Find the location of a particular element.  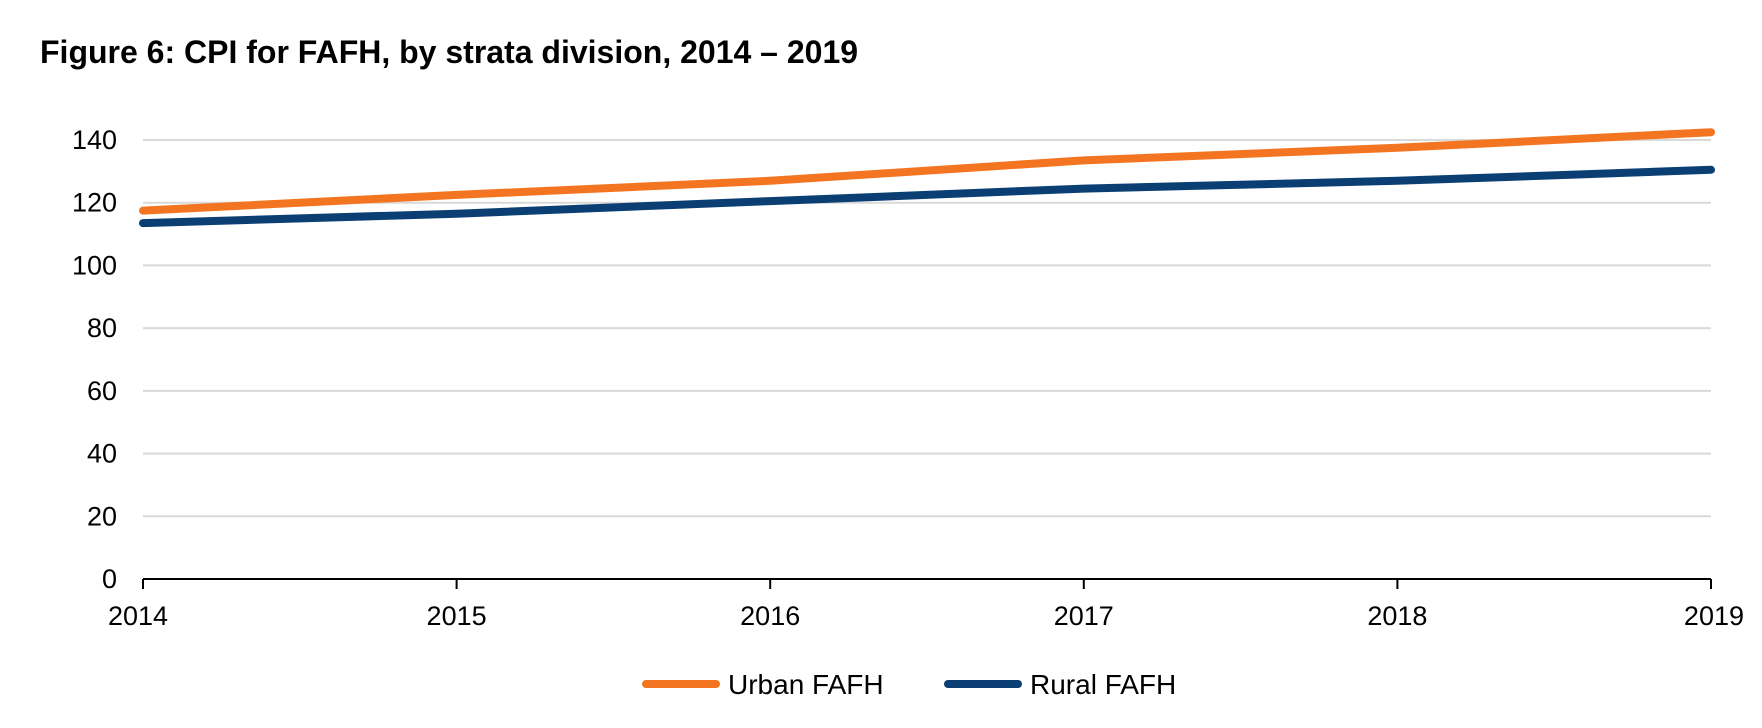

legend: Urban FAFH Rural FAFH is located at coordinates (909, 684).